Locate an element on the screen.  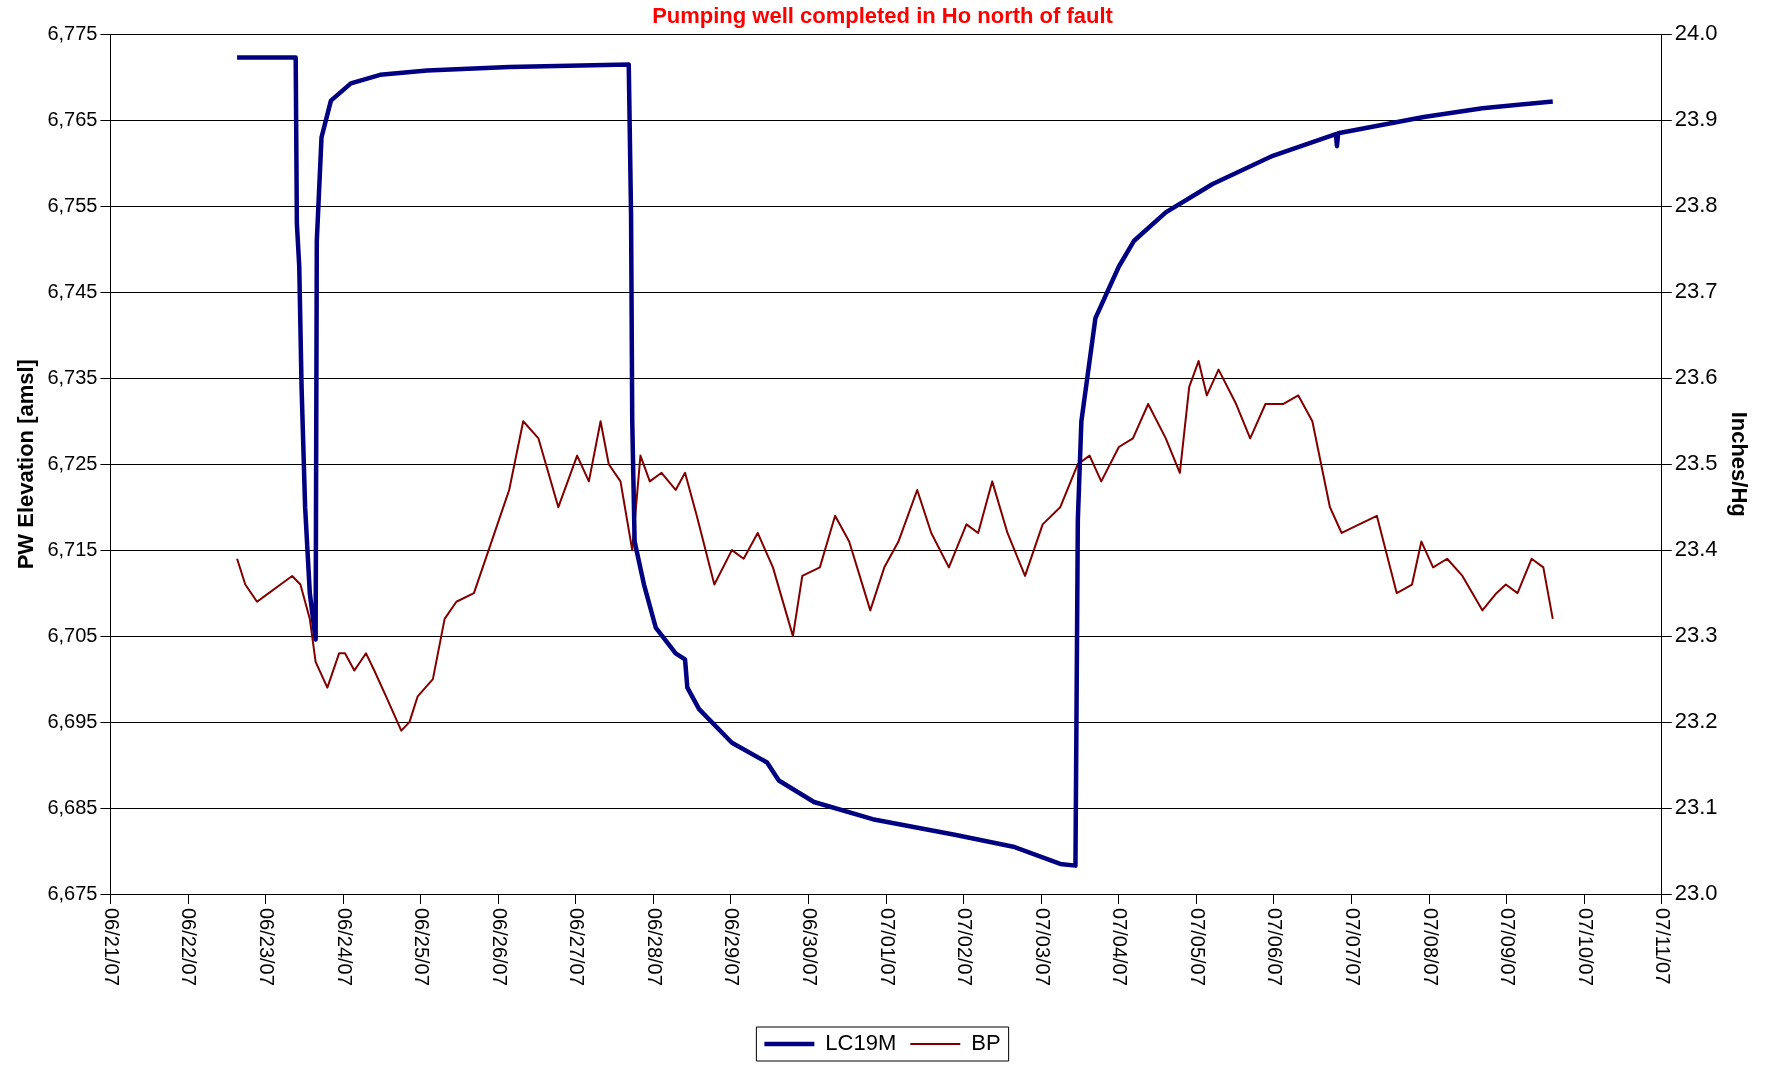
x-tick-label: 07/07/07 is located at coordinates (1353, 947).